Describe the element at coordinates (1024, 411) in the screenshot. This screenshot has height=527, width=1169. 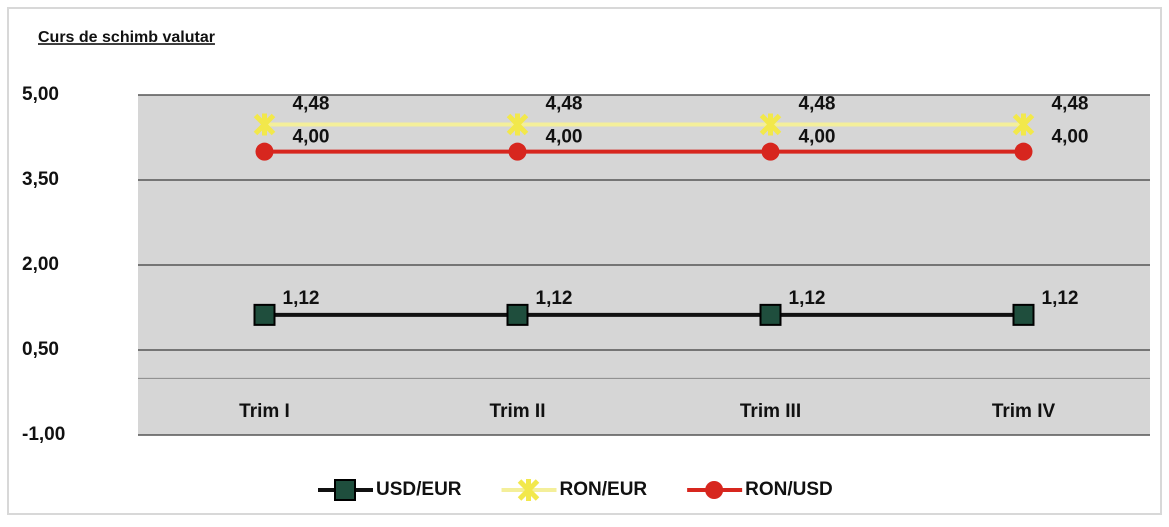
I see `x-tick-label: Trim IV` at that location.